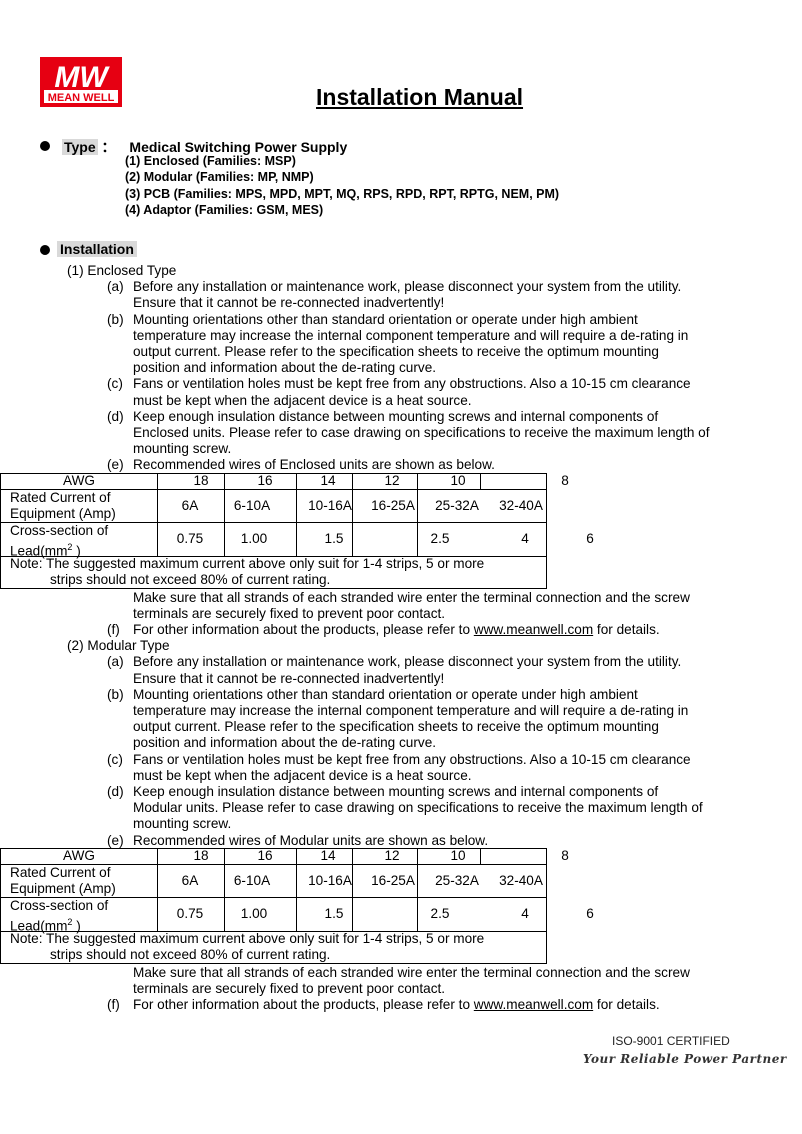  I want to click on cross-header-text: Lead(mm, so click(39, 551).